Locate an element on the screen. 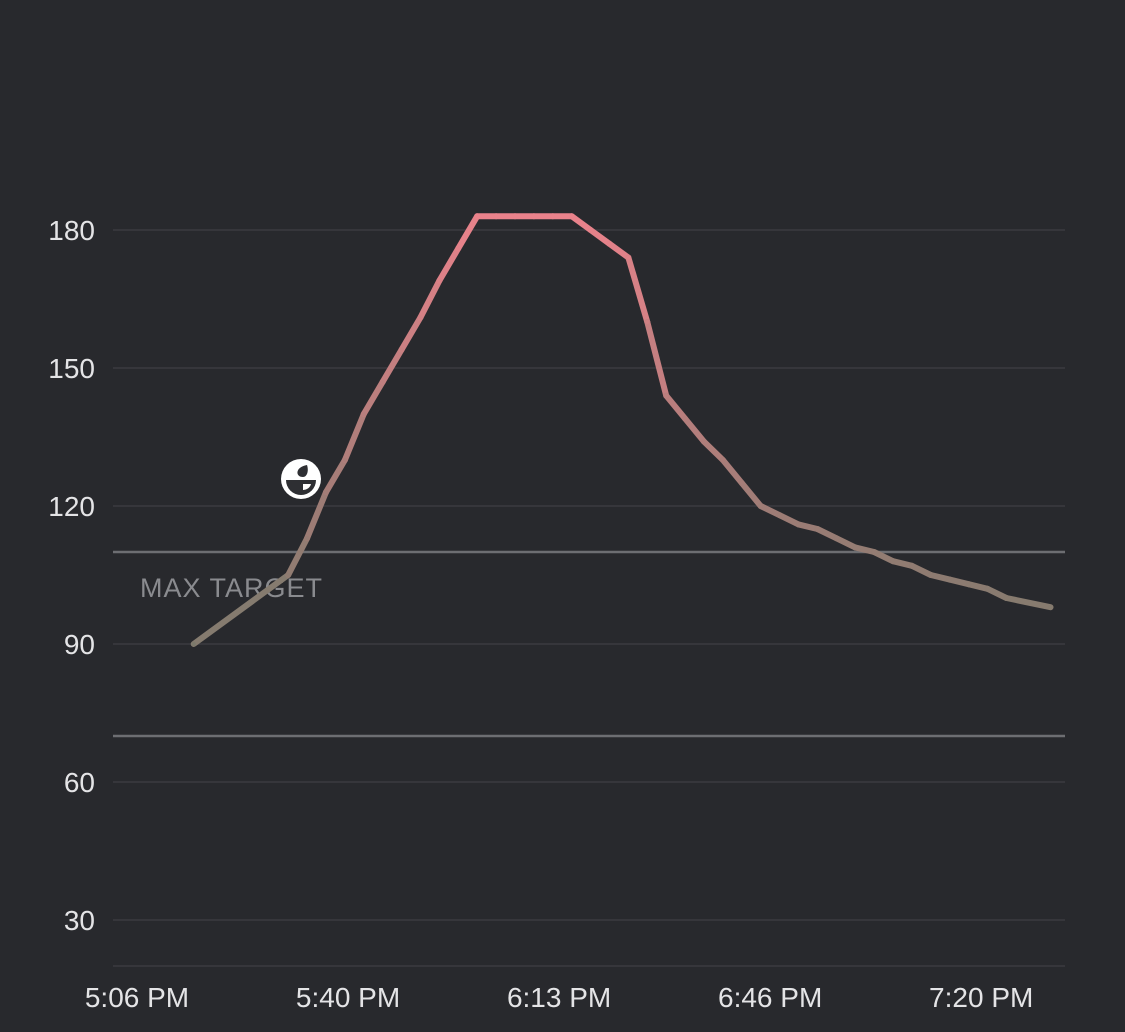  meal-icon is located at coordinates (301, 479).